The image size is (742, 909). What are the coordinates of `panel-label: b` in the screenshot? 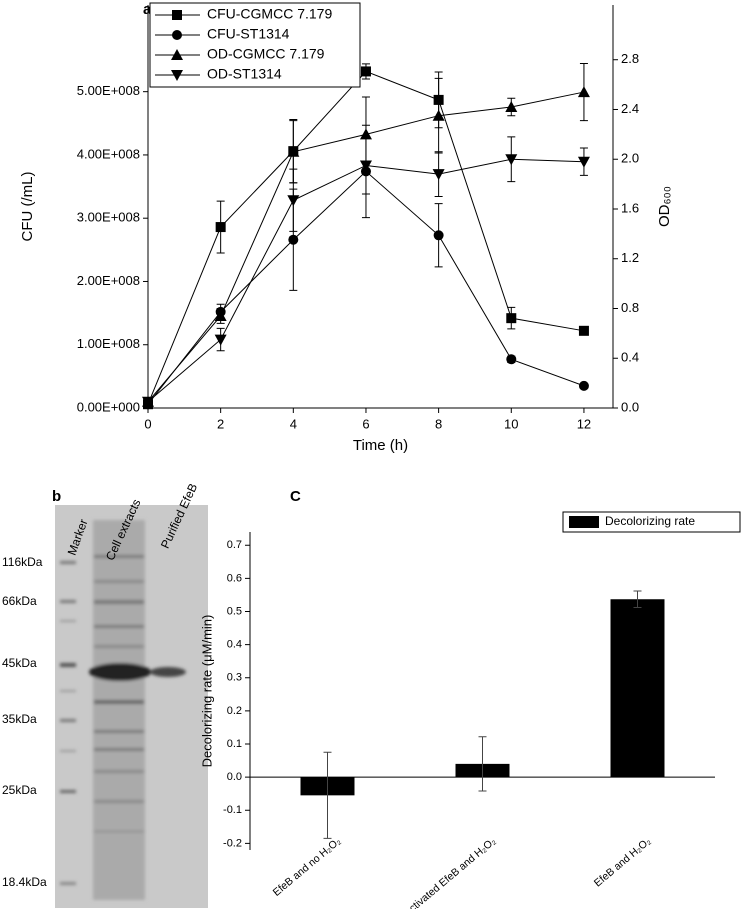 It's located at (56, 496).